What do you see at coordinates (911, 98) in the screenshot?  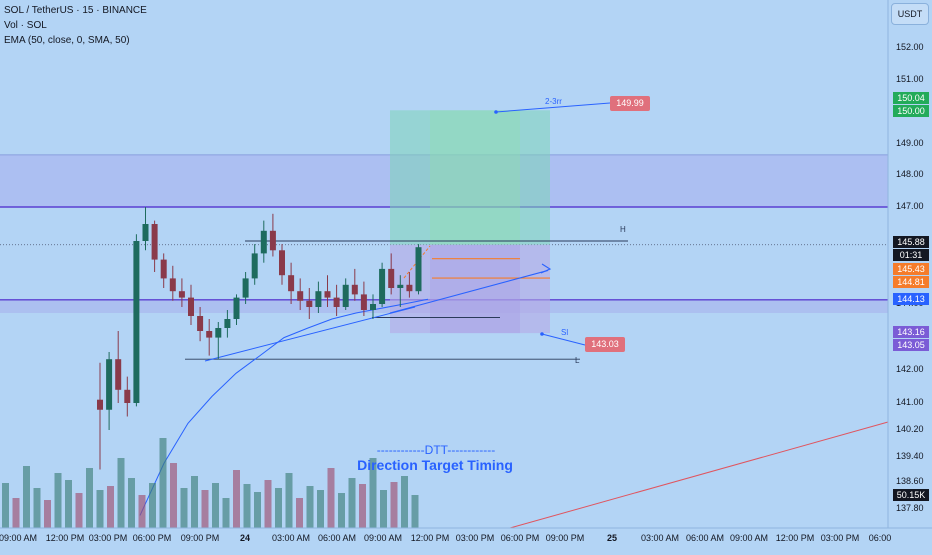 I see `price-tag-150-04: 150.04` at bounding box center [911, 98].